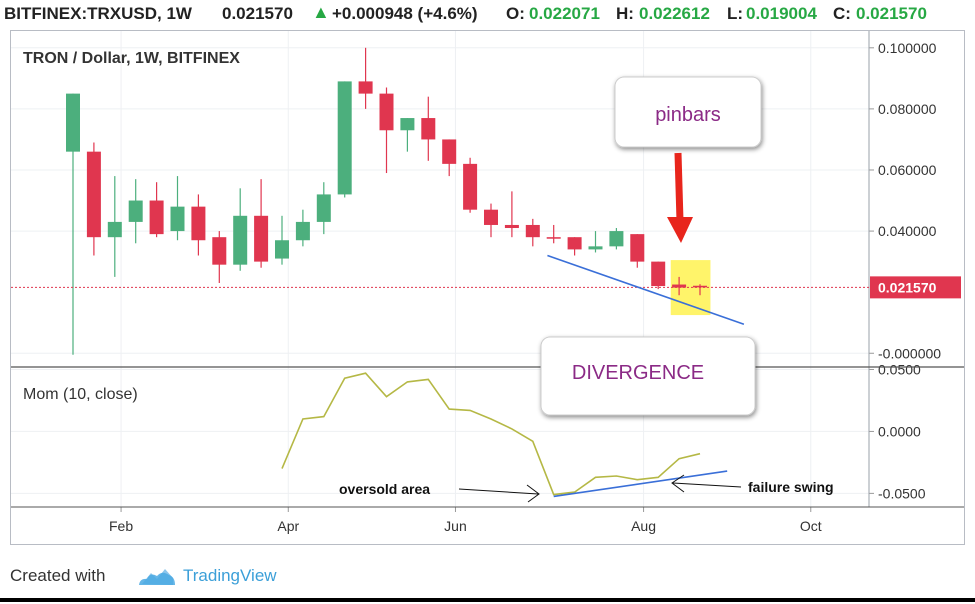 This screenshot has width=975, height=604. I want to click on open-value: 0.022071, so click(564, 13).